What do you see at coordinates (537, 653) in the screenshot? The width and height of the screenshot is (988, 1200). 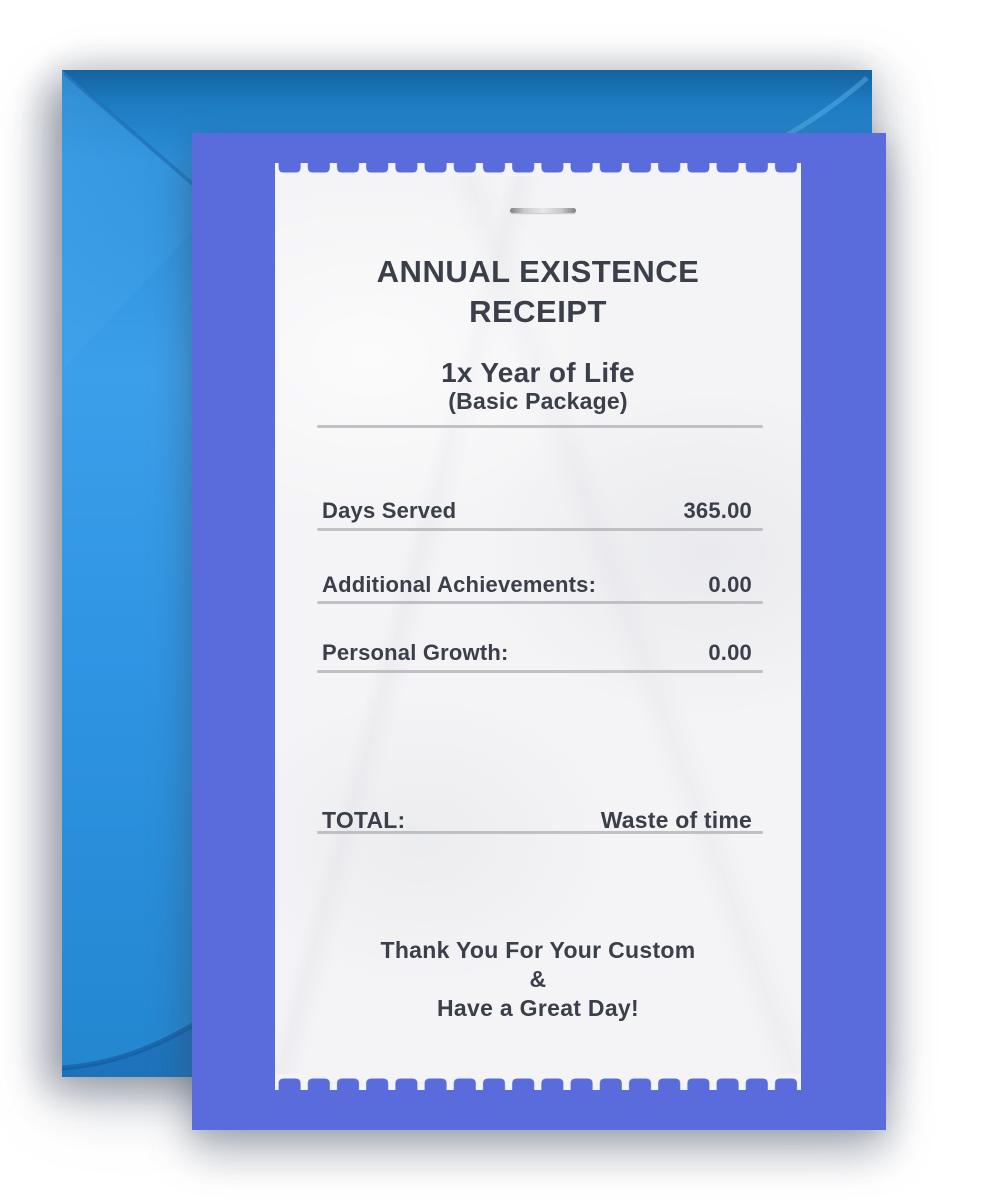 I see `item-row: Personal Growth: 0.00` at bounding box center [537, 653].